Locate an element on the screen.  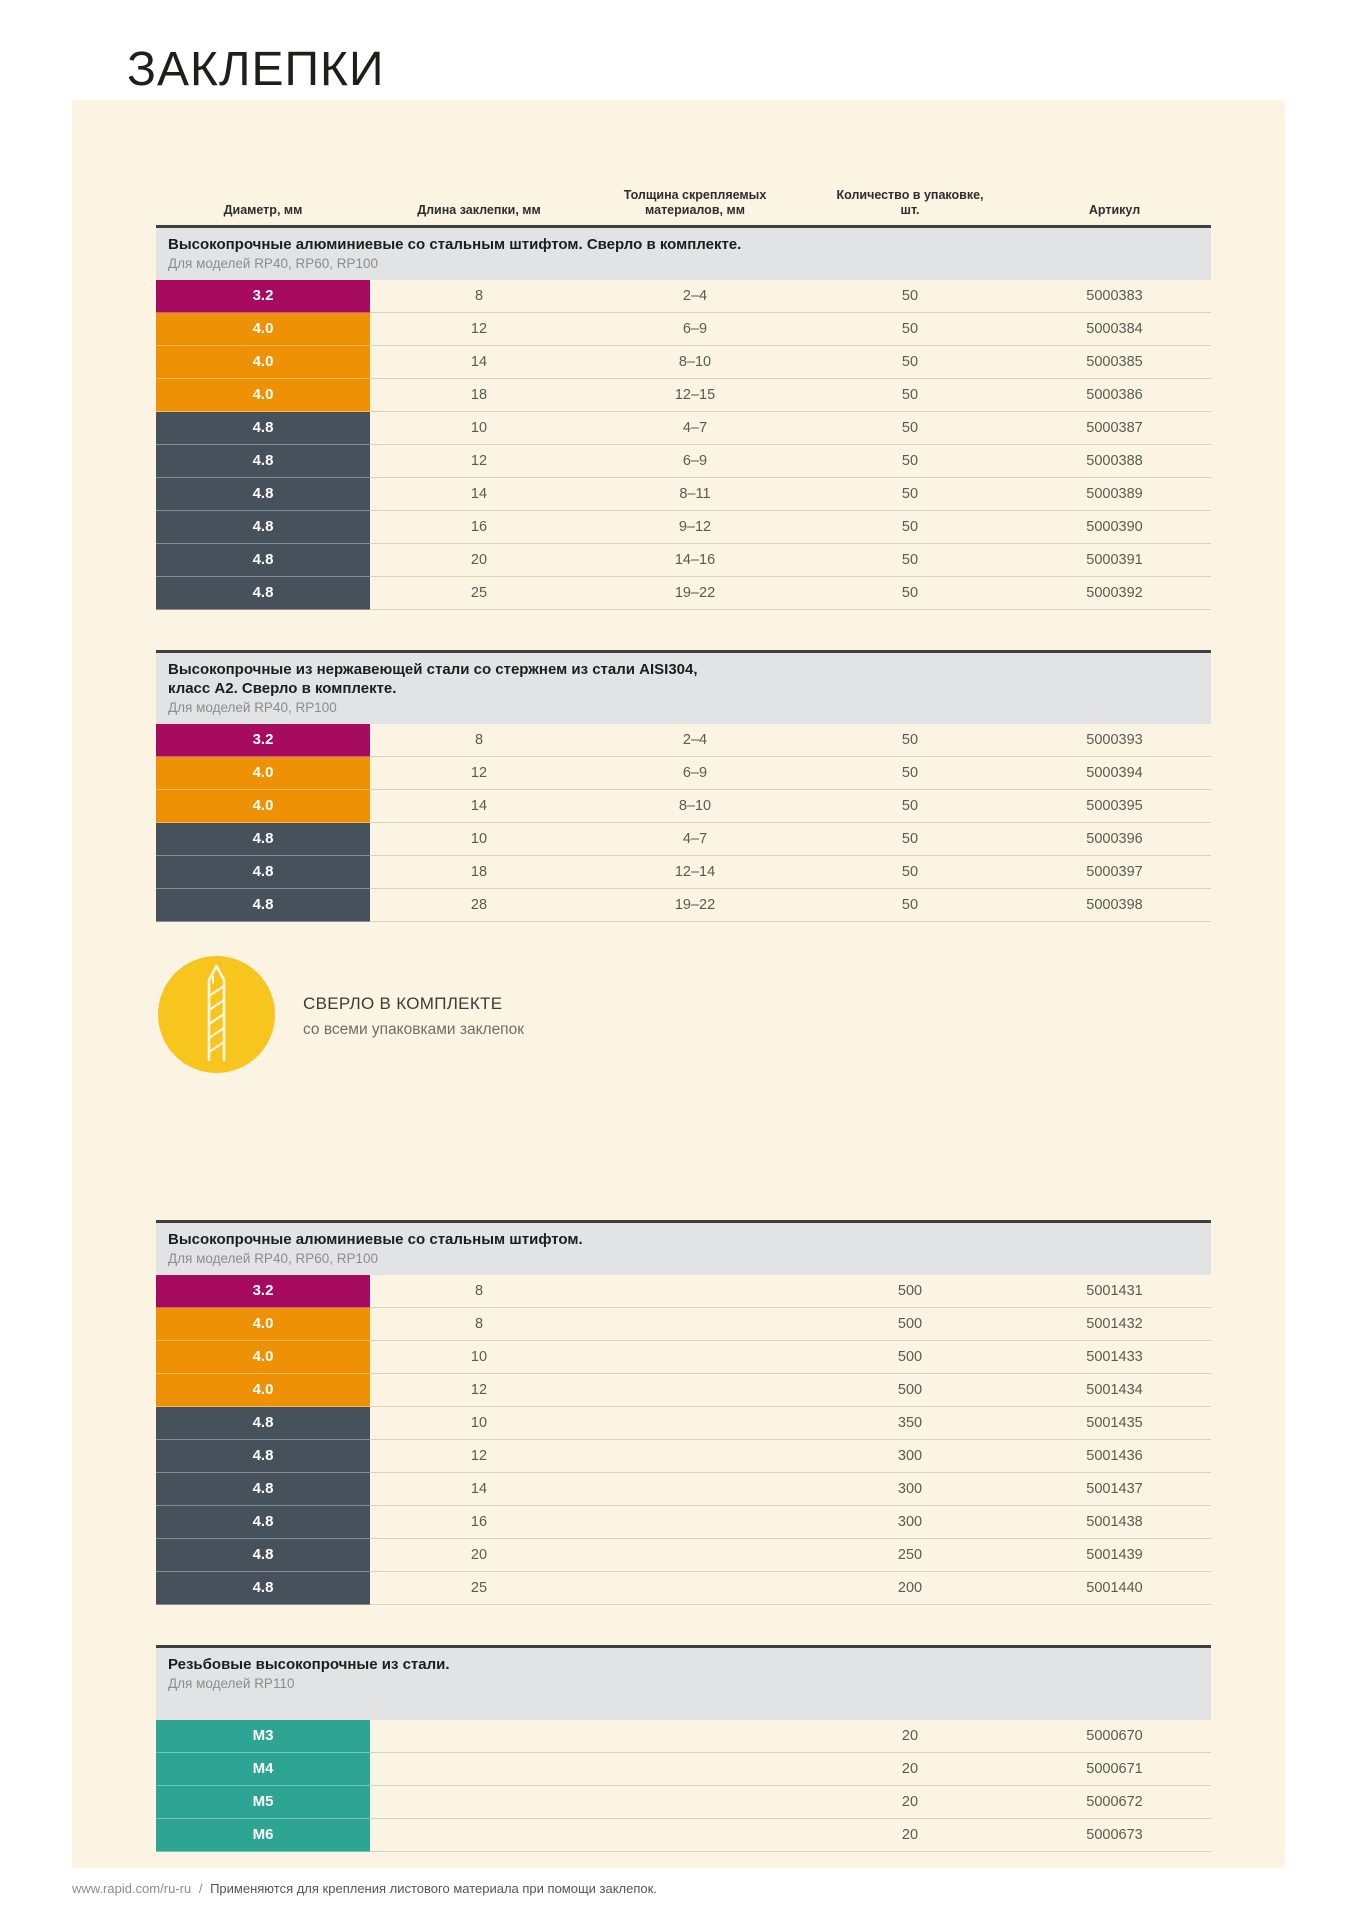
length-cell: 18 is located at coordinates (479, 395).